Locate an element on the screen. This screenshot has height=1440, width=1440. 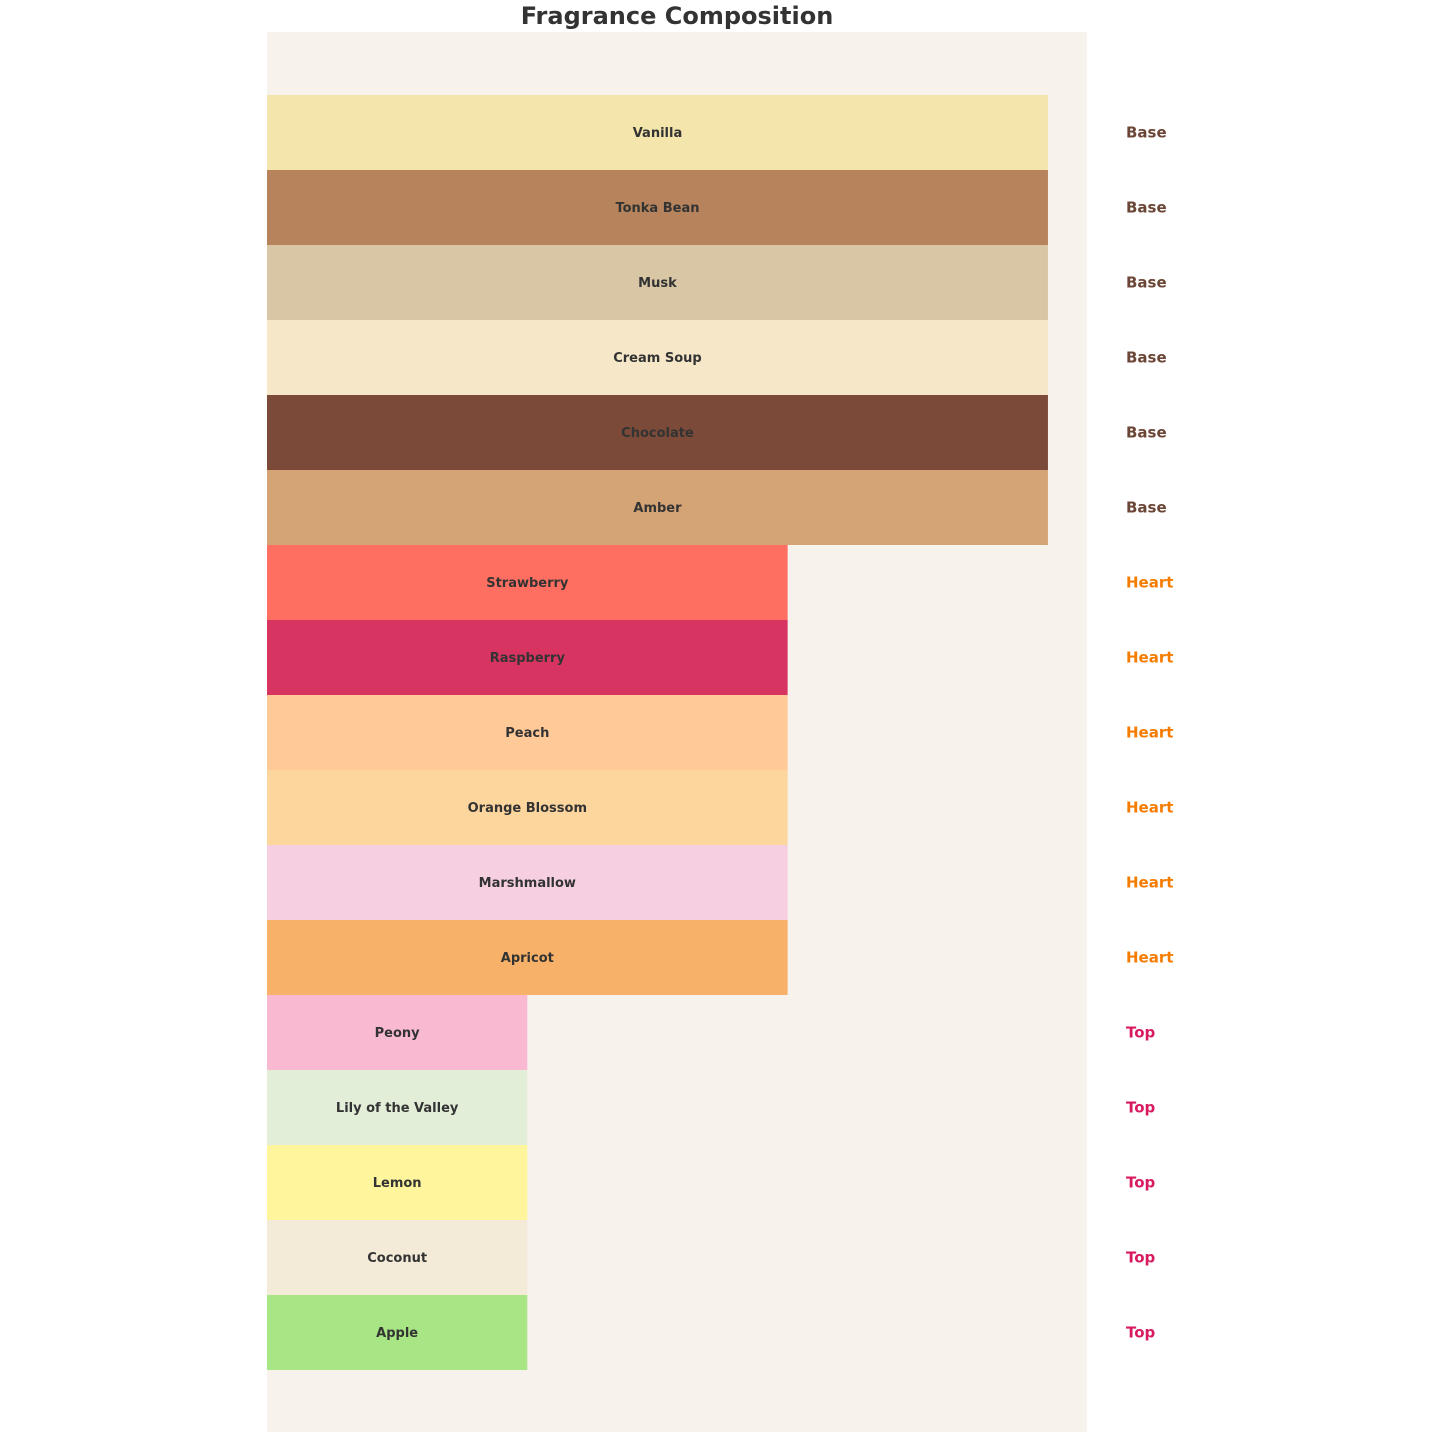
bar-label: Apple is located at coordinates (397, 1333).